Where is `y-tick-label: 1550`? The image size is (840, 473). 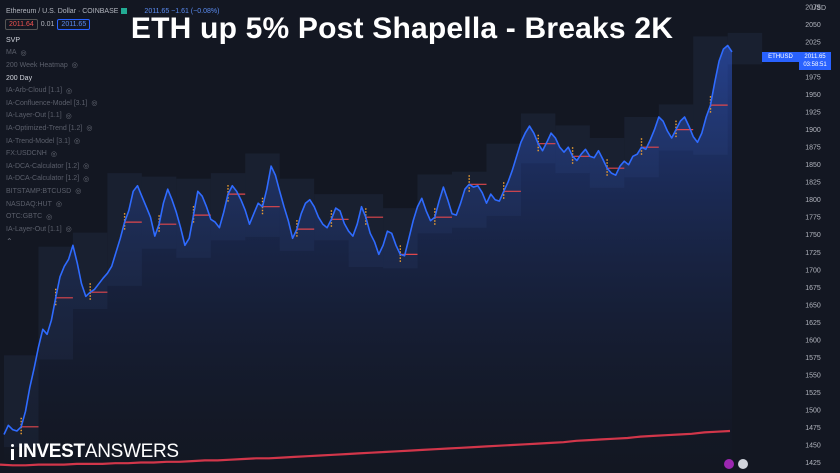 y-tick-label: 1550 is located at coordinates (813, 375).